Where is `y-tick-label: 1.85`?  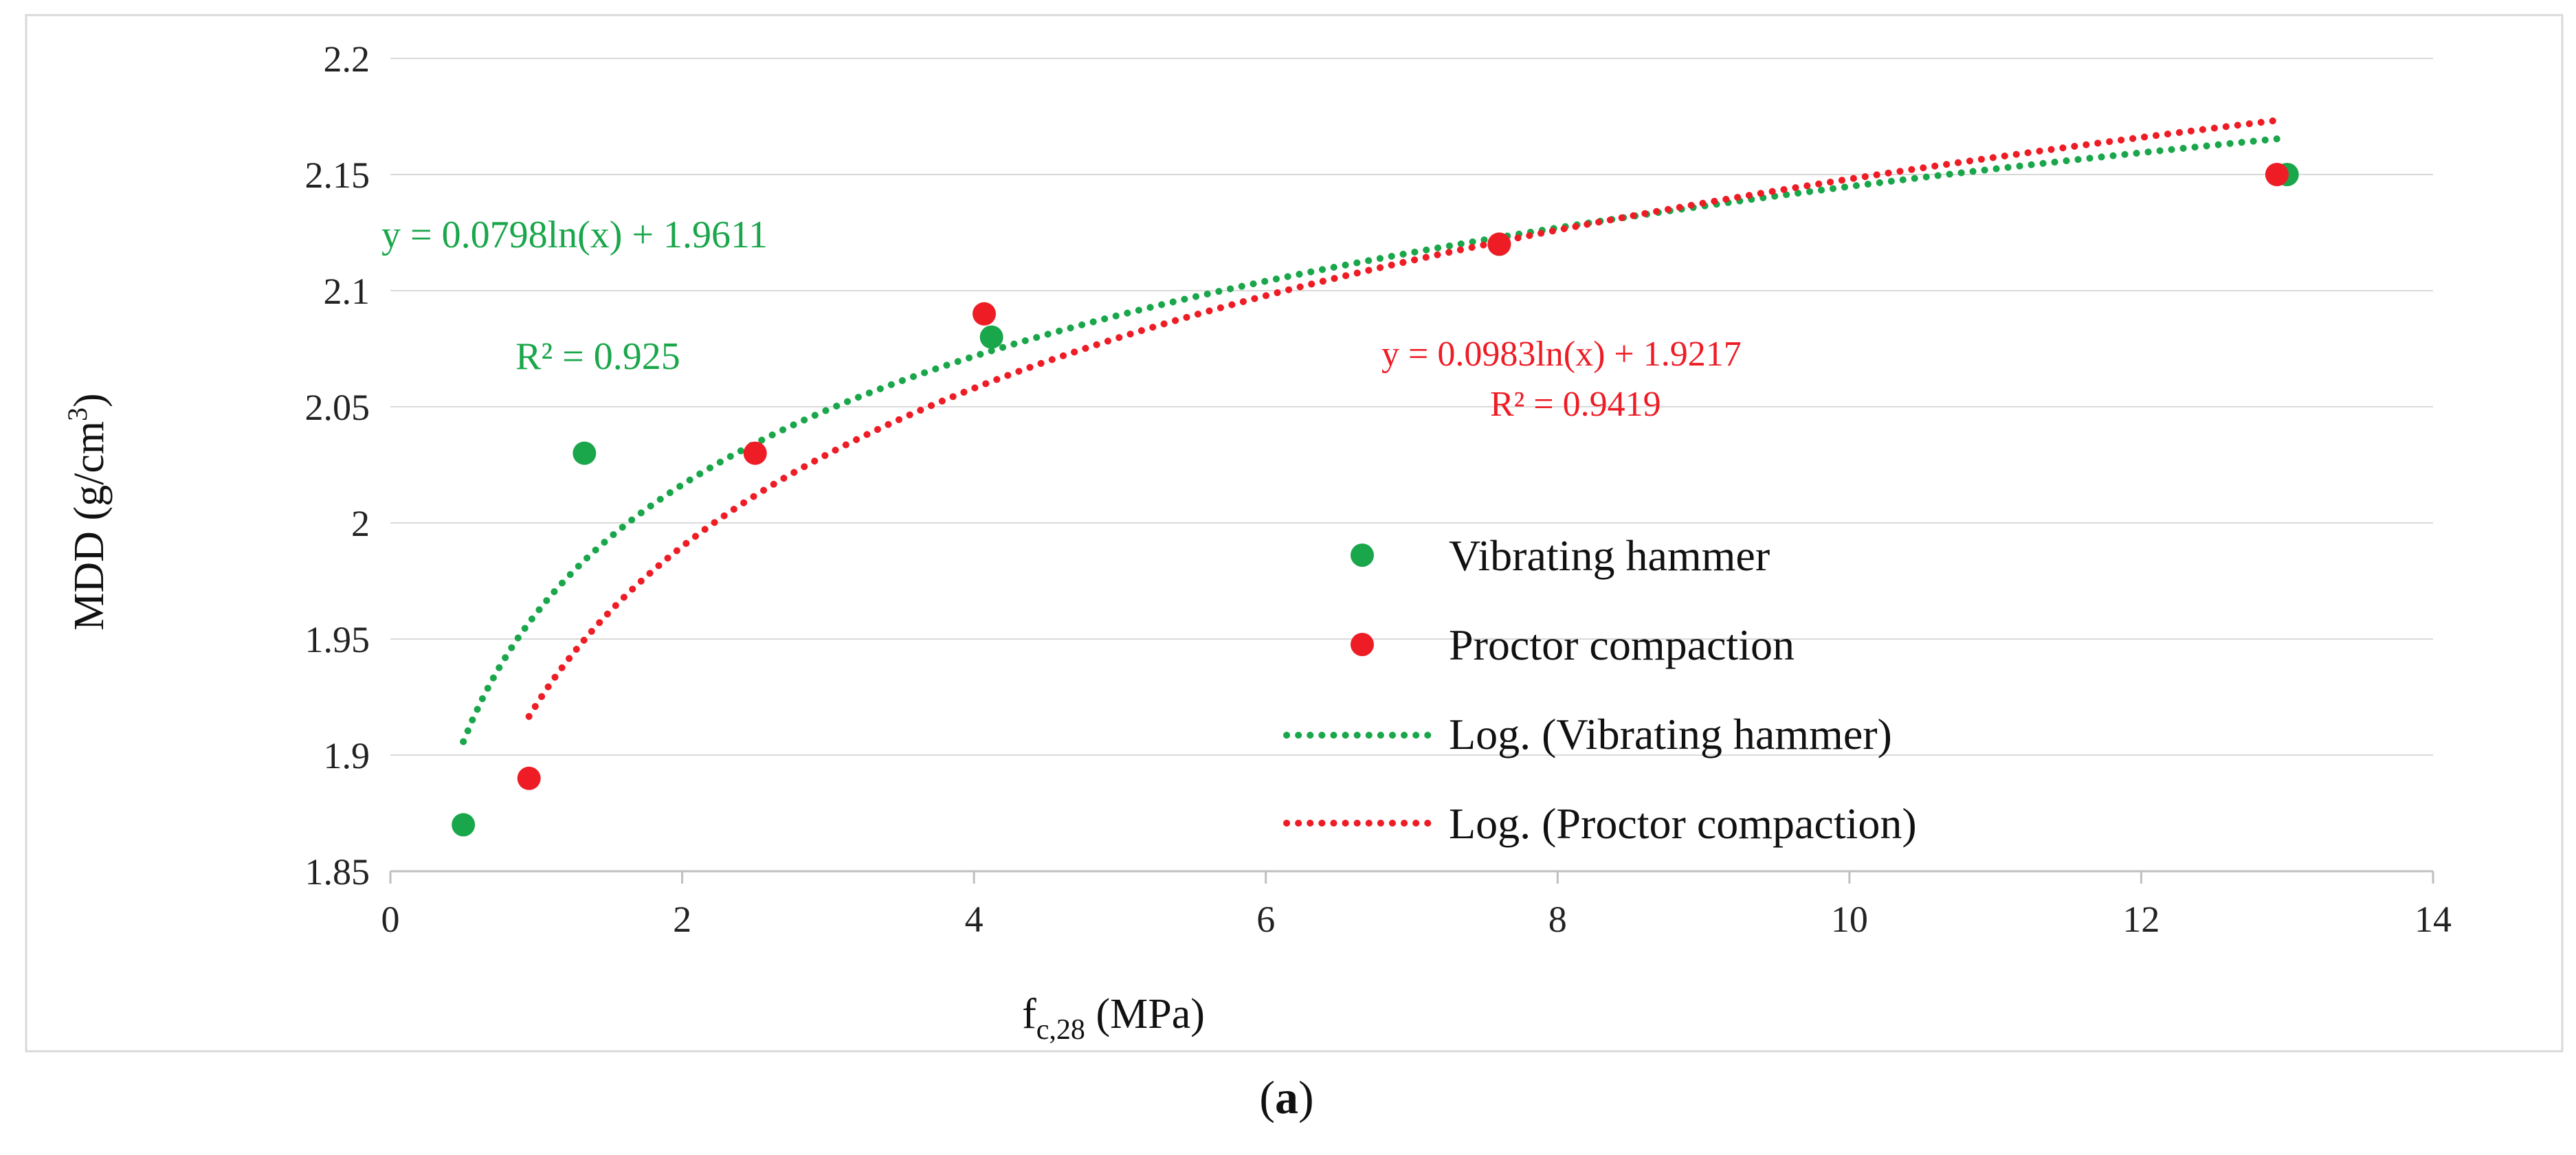 y-tick-label: 1.85 is located at coordinates (337, 872).